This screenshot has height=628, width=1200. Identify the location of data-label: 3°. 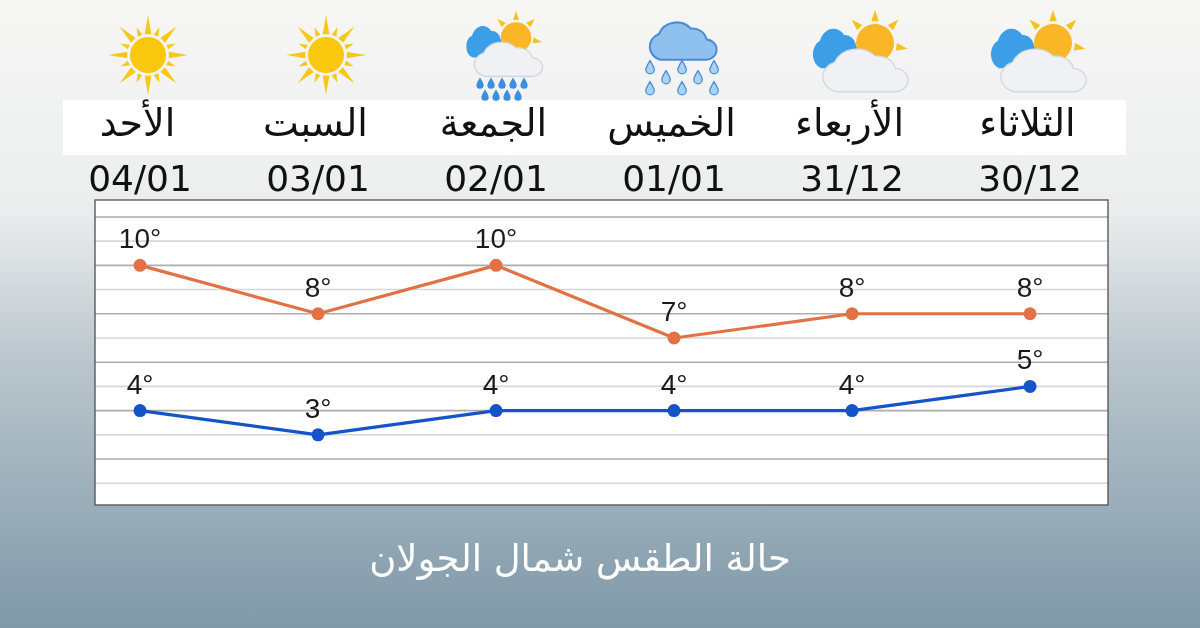
(318, 408).